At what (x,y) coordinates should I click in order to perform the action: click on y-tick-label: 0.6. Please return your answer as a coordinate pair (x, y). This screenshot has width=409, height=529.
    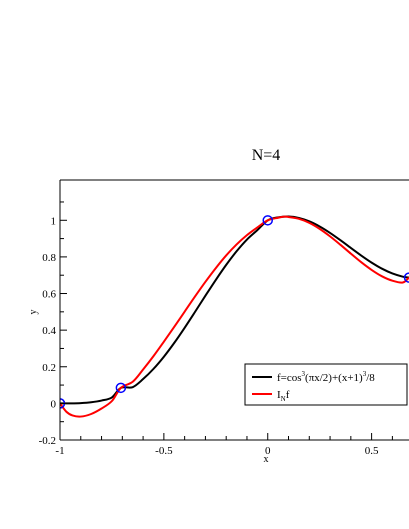
    Looking at the image, I should click on (49, 295).